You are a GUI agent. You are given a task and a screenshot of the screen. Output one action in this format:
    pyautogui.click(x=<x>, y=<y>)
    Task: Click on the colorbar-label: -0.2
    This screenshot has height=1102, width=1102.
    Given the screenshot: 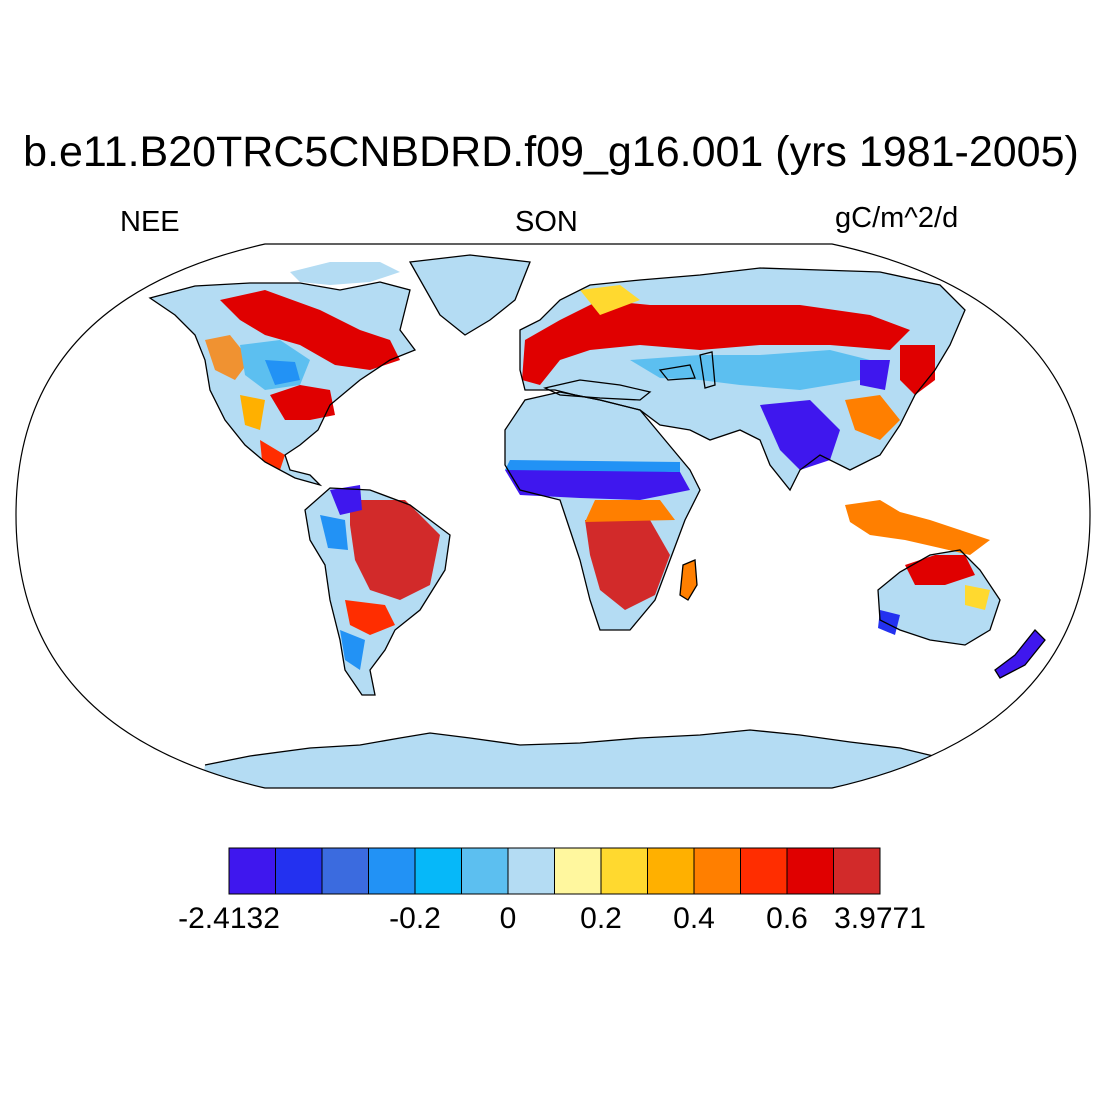 What is the action you would take?
    pyautogui.click(x=415, y=918)
    